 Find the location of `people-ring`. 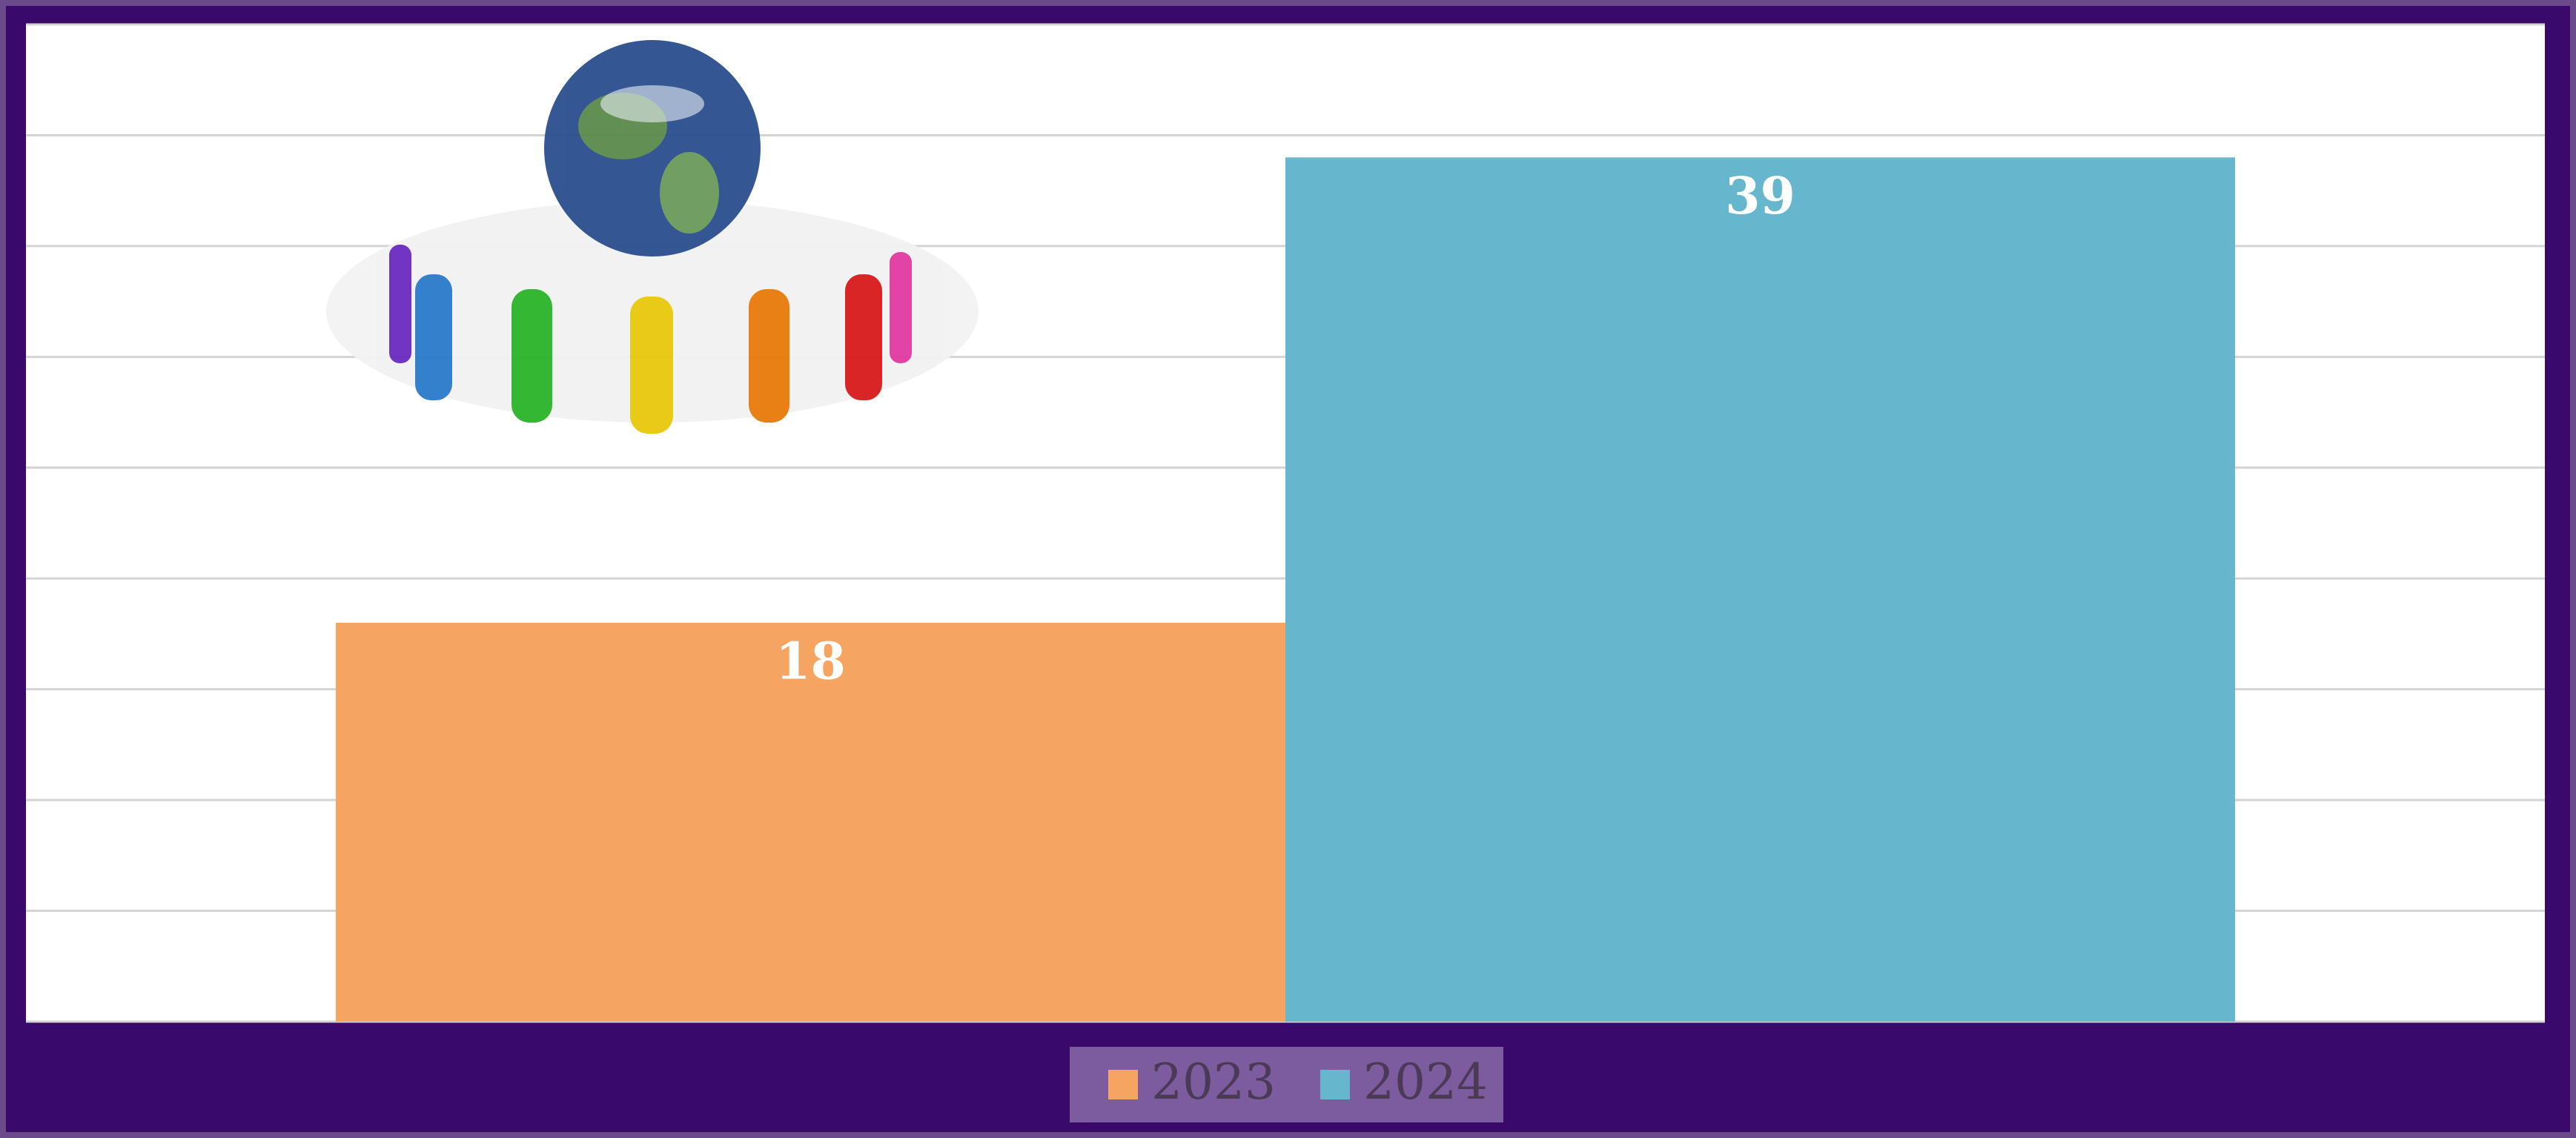

people-ring is located at coordinates (650, 339).